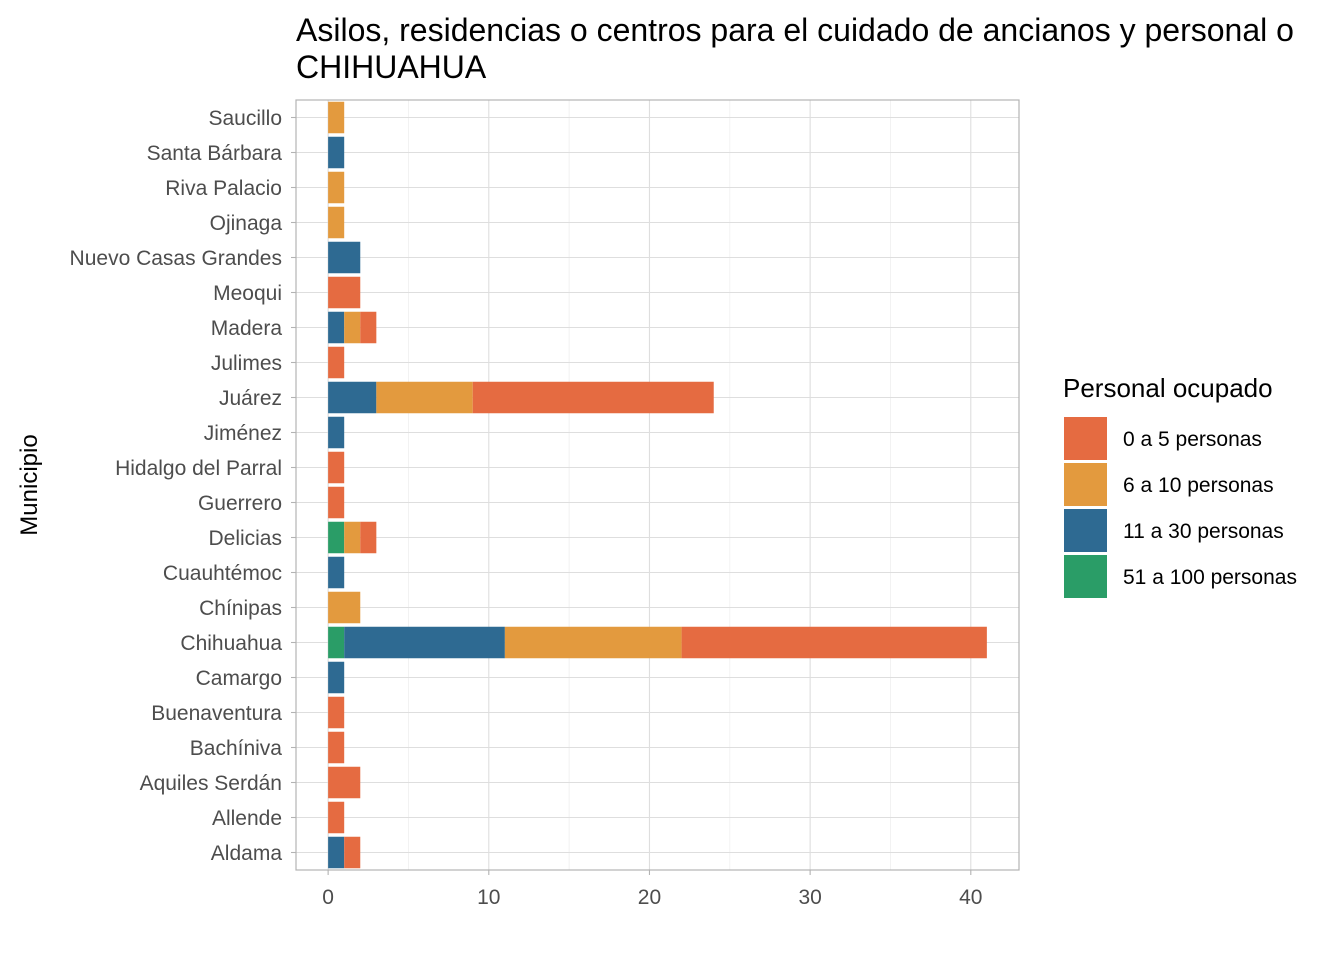 The height and width of the screenshot is (960, 1344). What do you see at coordinates (239, 678) in the screenshot?
I see `y-tick-label: Camargo` at bounding box center [239, 678].